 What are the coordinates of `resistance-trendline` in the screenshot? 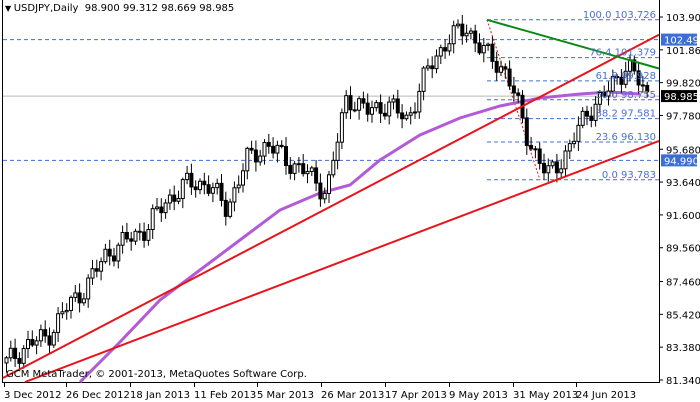 It's located at (573, 44).